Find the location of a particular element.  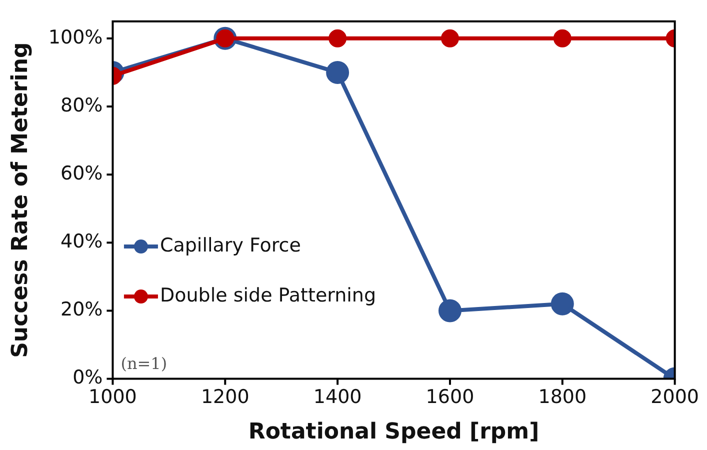

x-tick-label: 1800 is located at coordinates (562, 397).